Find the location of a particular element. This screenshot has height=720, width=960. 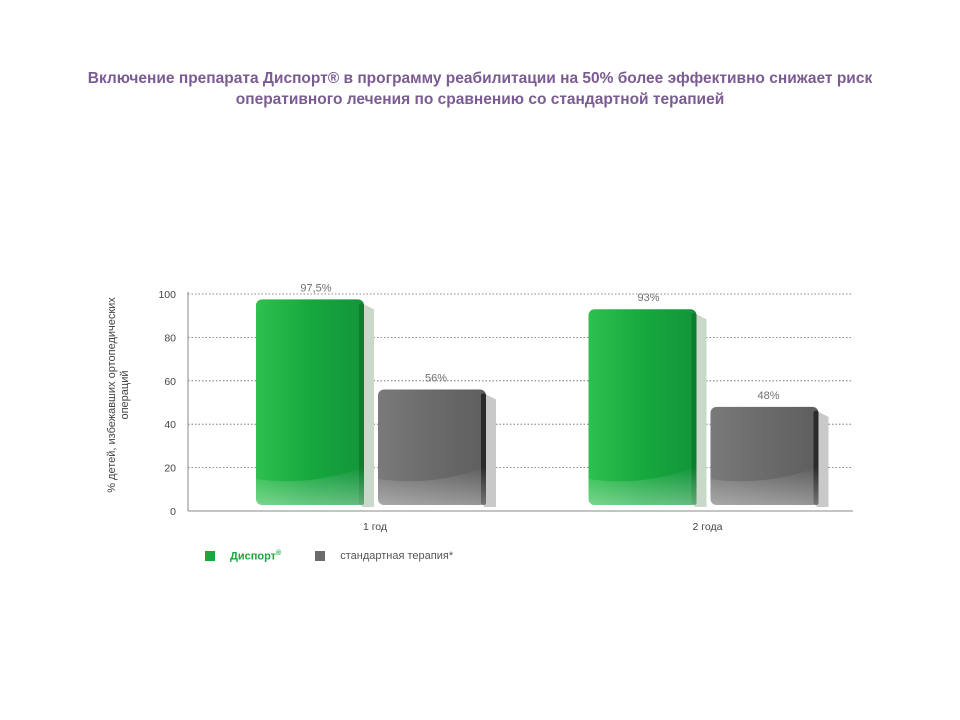

legend: Диспорт® стандартная терапия* is located at coordinates (346, 556).